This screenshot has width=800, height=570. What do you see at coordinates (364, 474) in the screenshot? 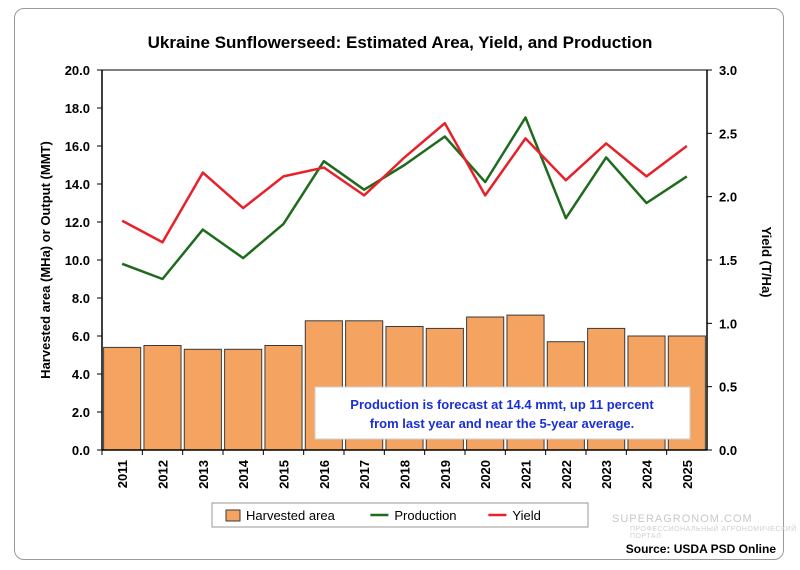
I see `x-tick-label: 2017` at bounding box center [364, 474].